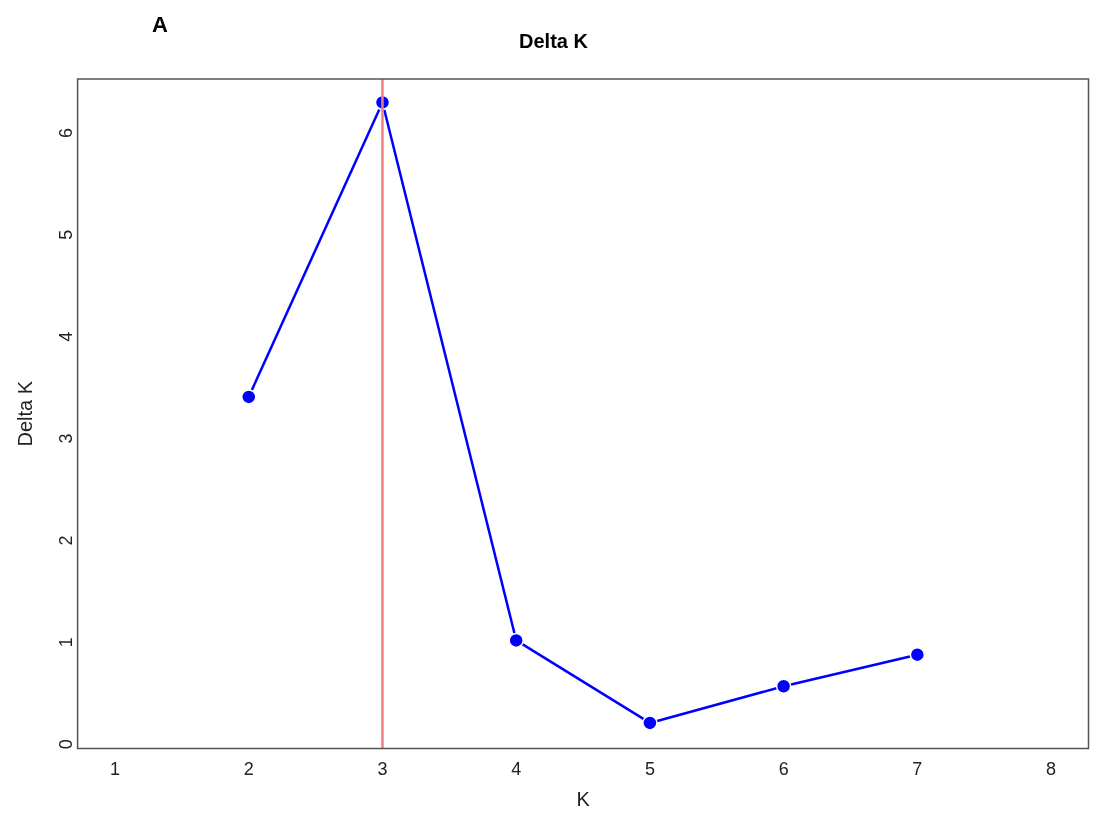  What do you see at coordinates (65, 234) in the screenshot?
I see `y-tick-label: 5` at bounding box center [65, 234].